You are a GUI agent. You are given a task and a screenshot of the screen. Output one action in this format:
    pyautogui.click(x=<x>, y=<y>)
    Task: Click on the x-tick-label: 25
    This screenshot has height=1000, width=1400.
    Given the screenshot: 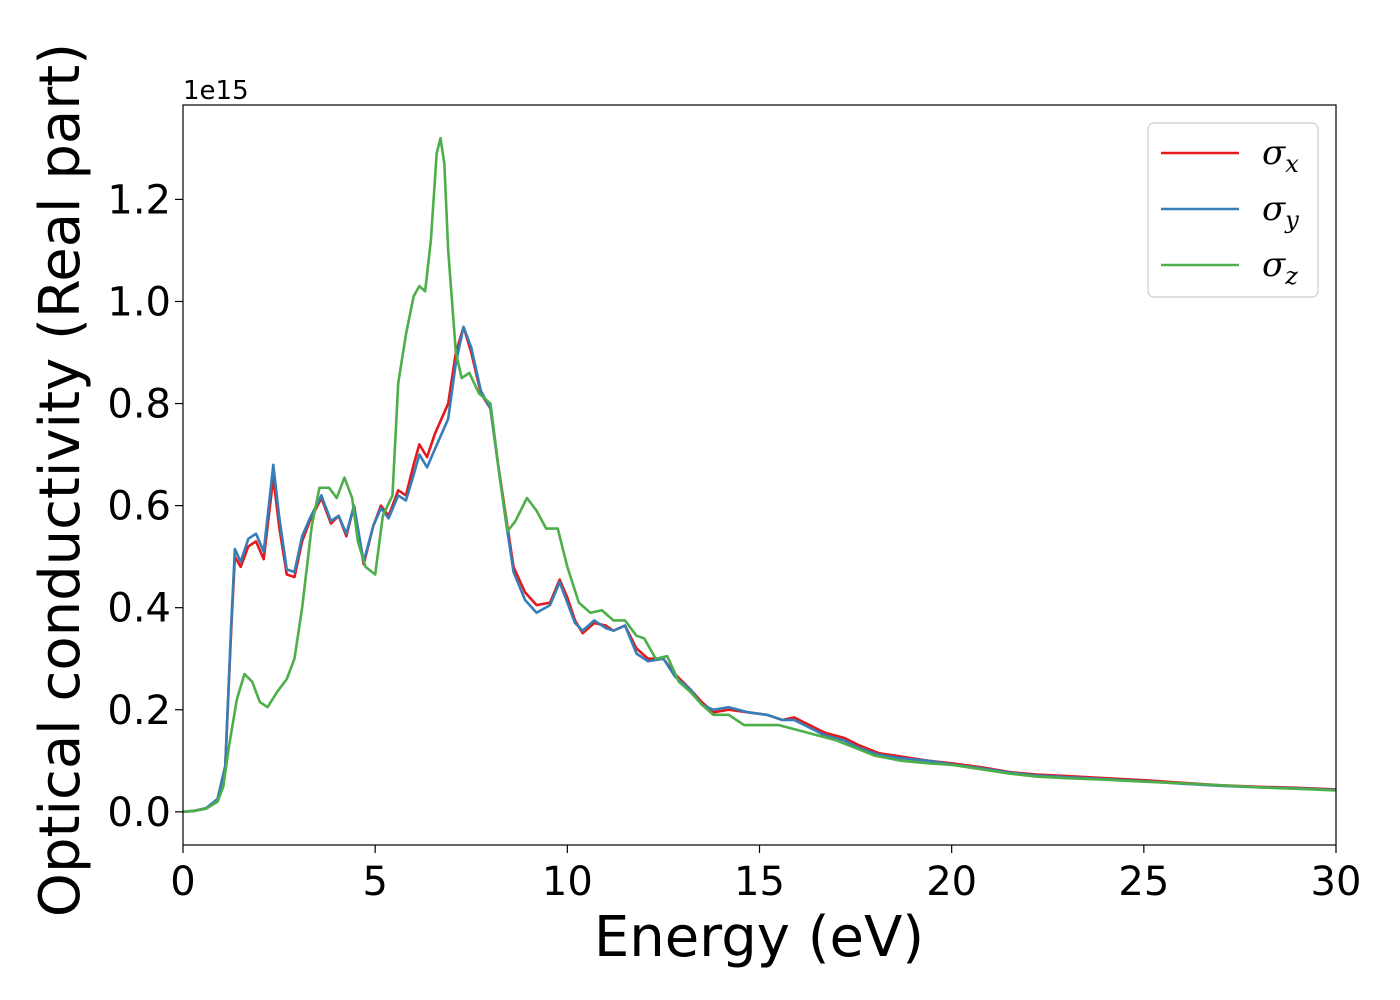 What is the action you would take?
    pyautogui.click(x=1143, y=882)
    